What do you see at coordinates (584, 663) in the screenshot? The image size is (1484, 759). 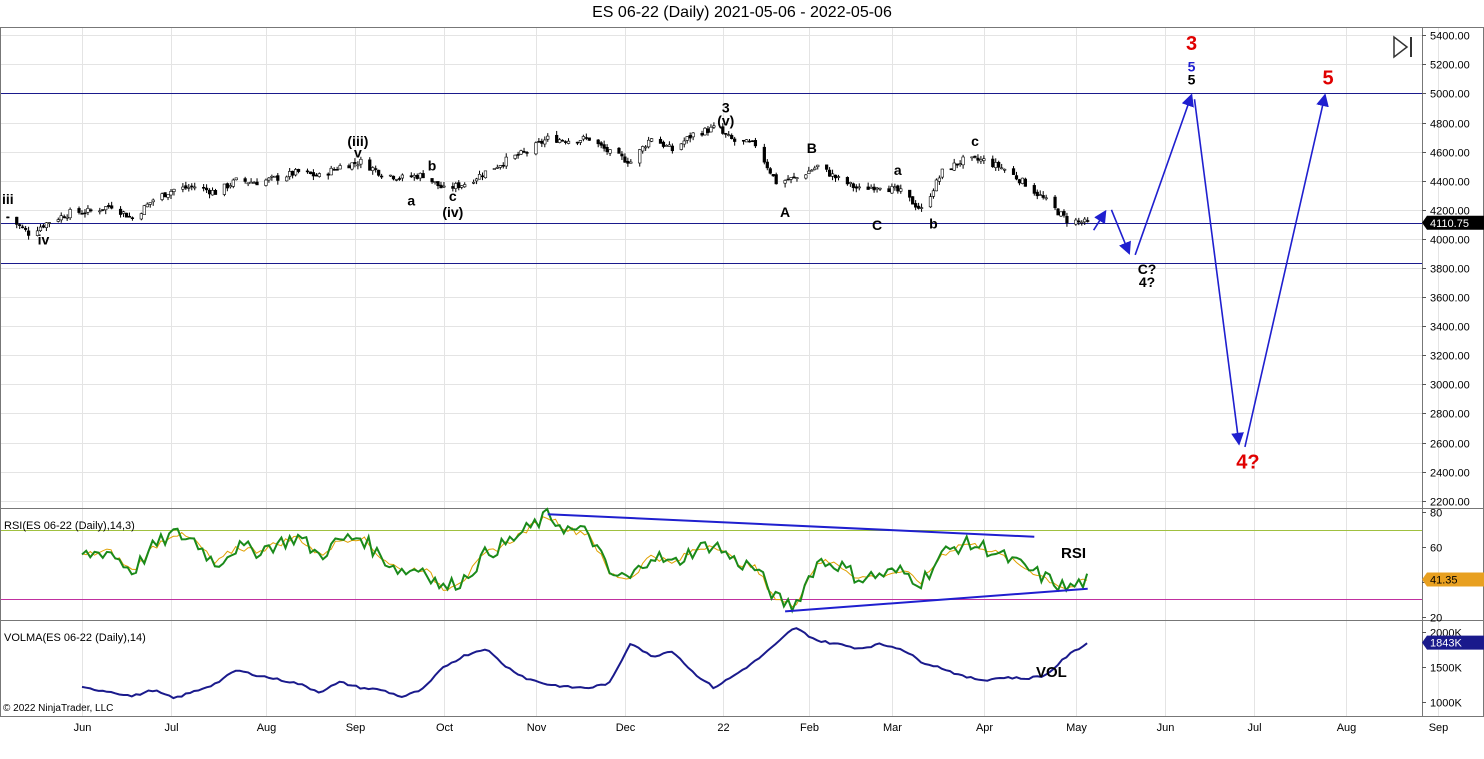 I see `volume-line` at bounding box center [584, 663].